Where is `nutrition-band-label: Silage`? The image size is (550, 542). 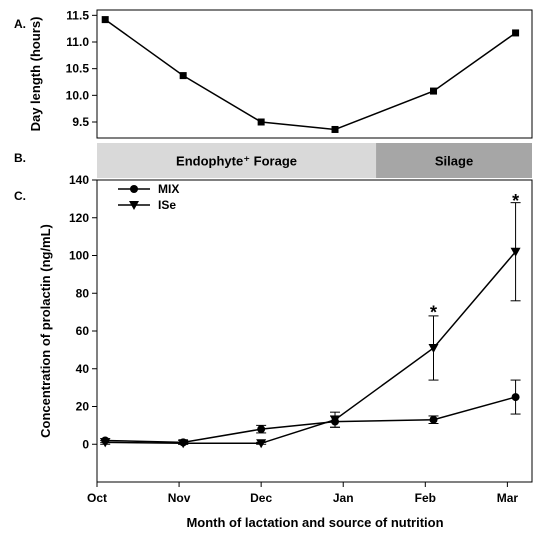 nutrition-band-label: Silage is located at coordinates (454, 161).